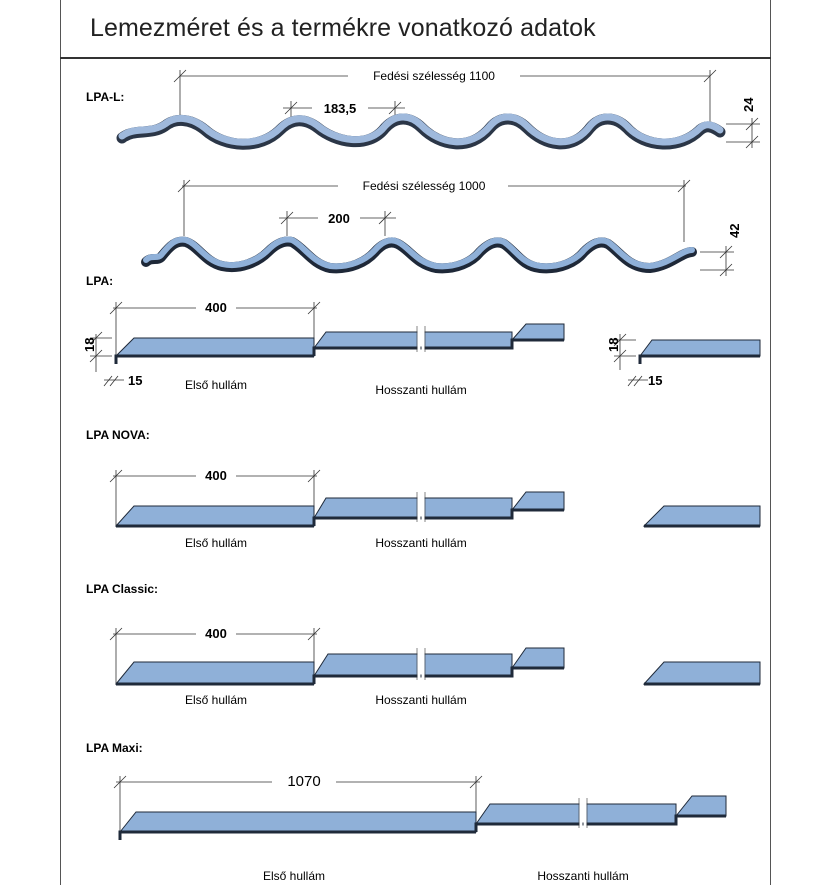 The image size is (826, 885). Describe the element at coordinates (441, 226) in the screenshot. I see `lpa-wave-section: Fedési szélesség 1000 200 42` at that location.